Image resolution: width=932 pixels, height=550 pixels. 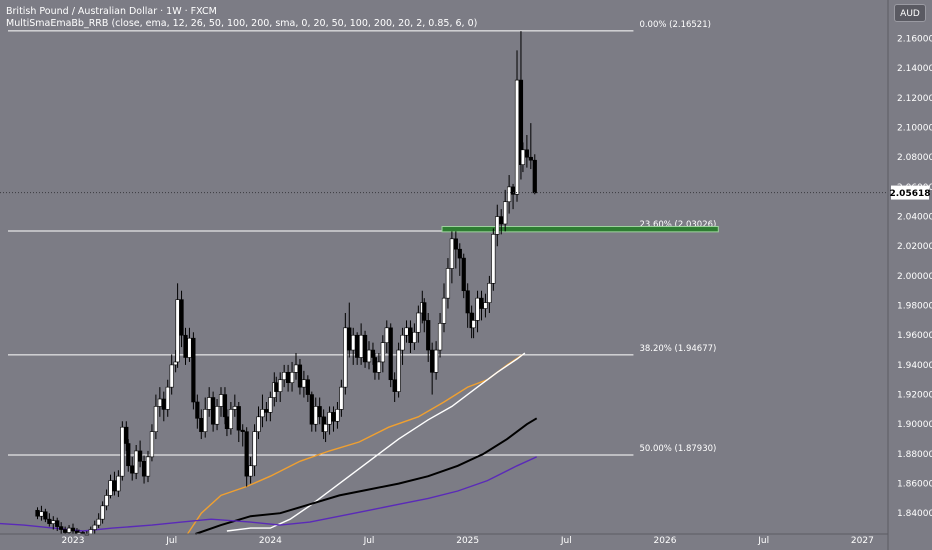 I want to click on y-tick-label: 2.12000, so click(x=914, y=99).